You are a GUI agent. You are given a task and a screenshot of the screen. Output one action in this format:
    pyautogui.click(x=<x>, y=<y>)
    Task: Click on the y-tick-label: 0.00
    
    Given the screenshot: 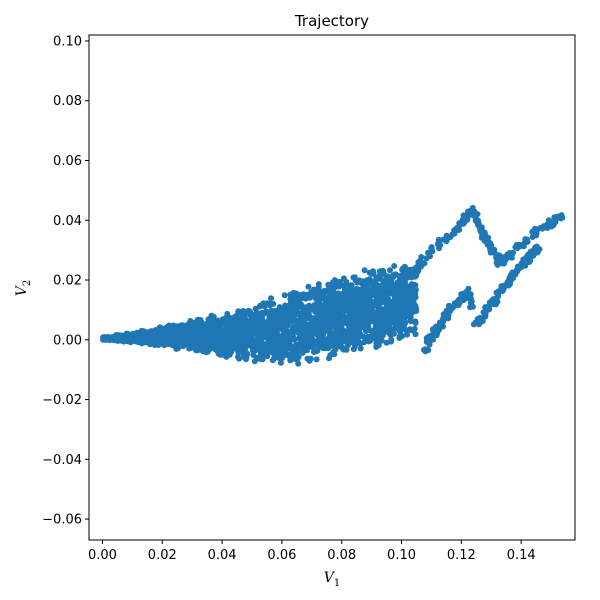 What is the action you would take?
    pyautogui.click(x=67, y=340)
    